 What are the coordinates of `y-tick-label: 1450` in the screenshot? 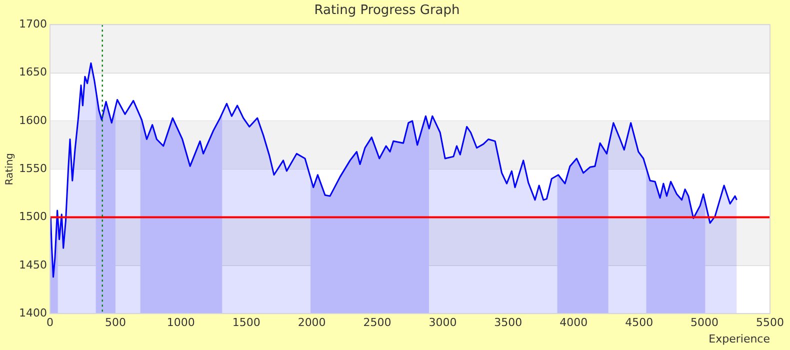 It's located at (32, 265).